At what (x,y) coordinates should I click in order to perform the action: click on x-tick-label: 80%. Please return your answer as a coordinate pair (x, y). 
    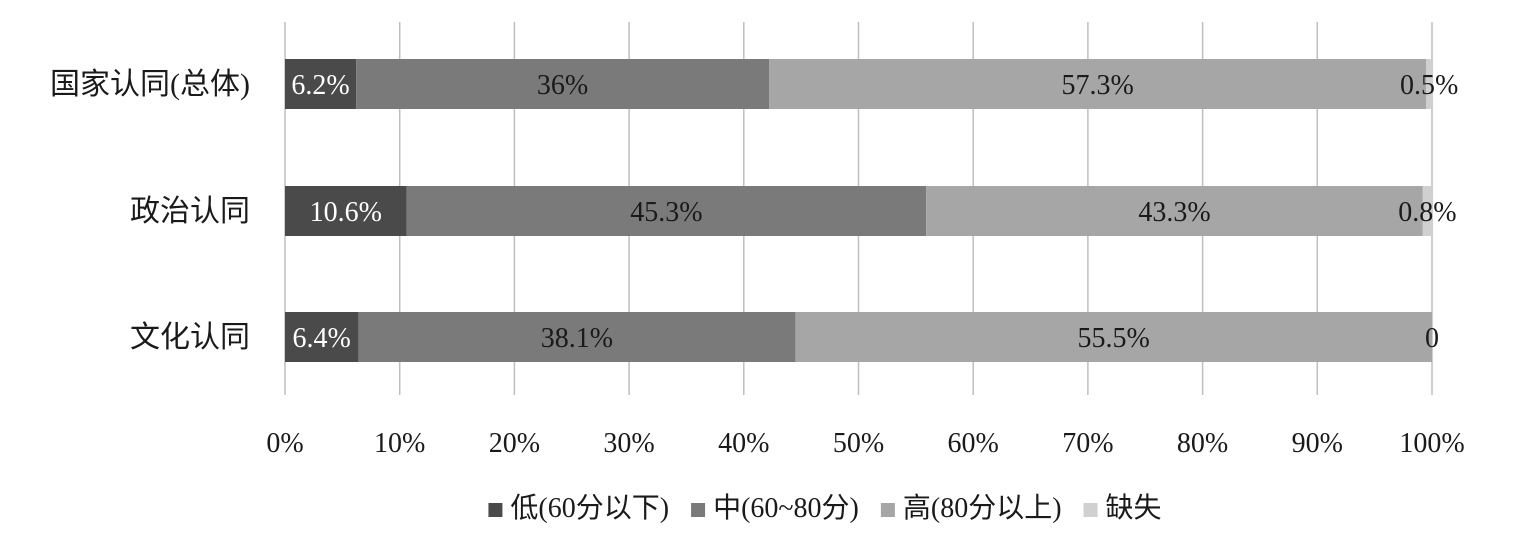
    Looking at the image, I should click on (1202, 443).